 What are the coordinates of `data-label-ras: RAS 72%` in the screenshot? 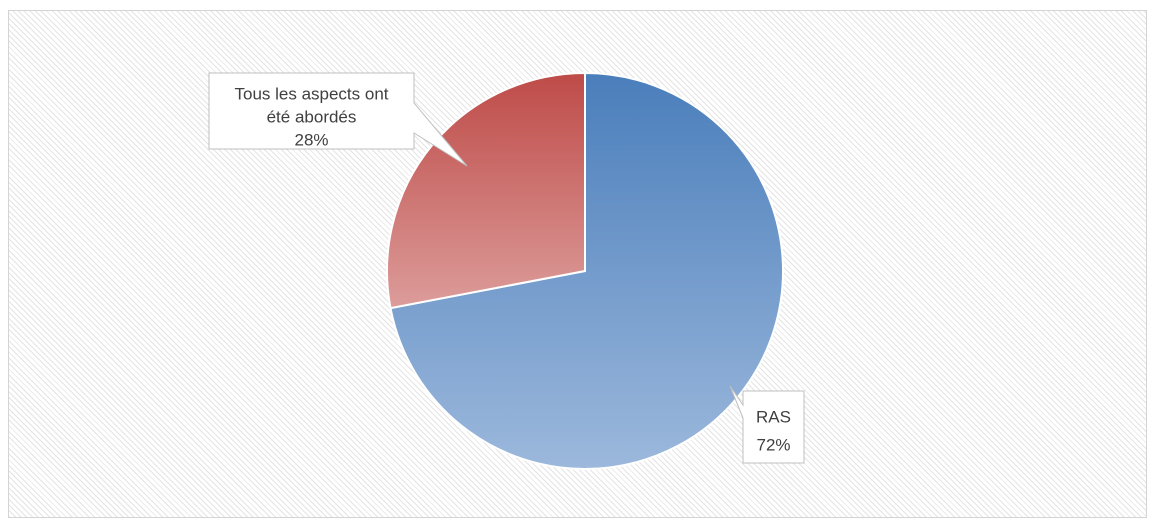 It's located at (767, 424).